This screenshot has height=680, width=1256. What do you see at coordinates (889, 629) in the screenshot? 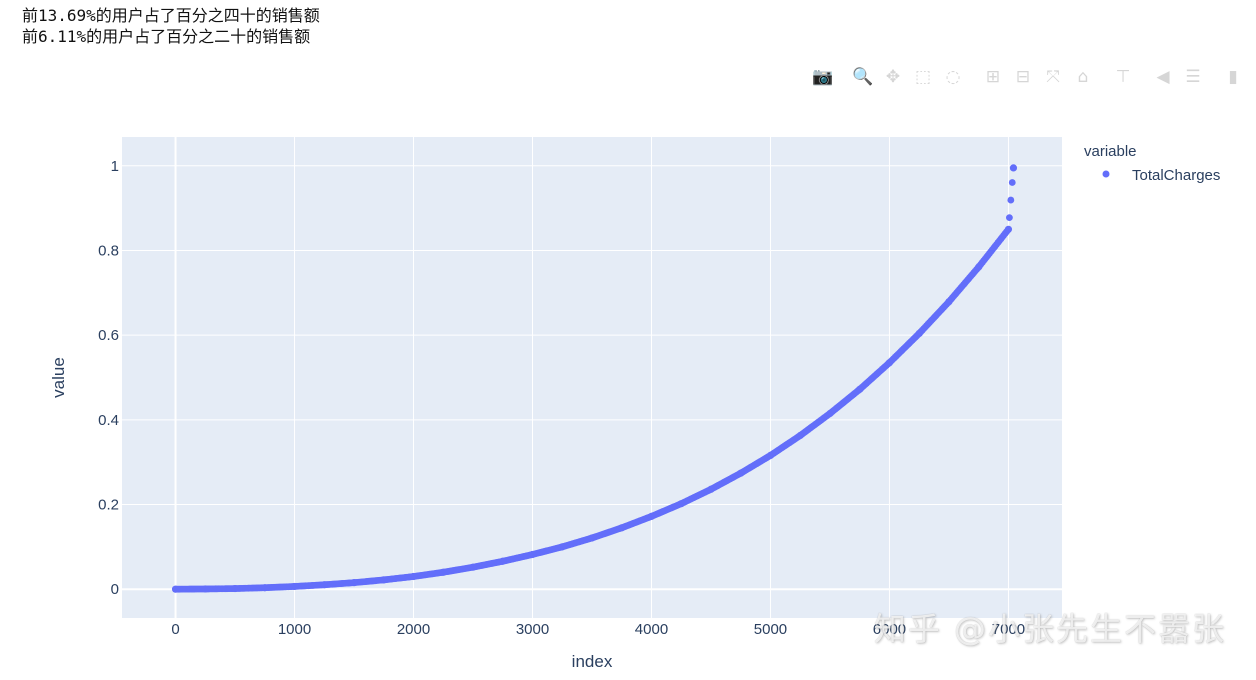
I see `x-tick-label: 6000` at bounding box center [889, 629].